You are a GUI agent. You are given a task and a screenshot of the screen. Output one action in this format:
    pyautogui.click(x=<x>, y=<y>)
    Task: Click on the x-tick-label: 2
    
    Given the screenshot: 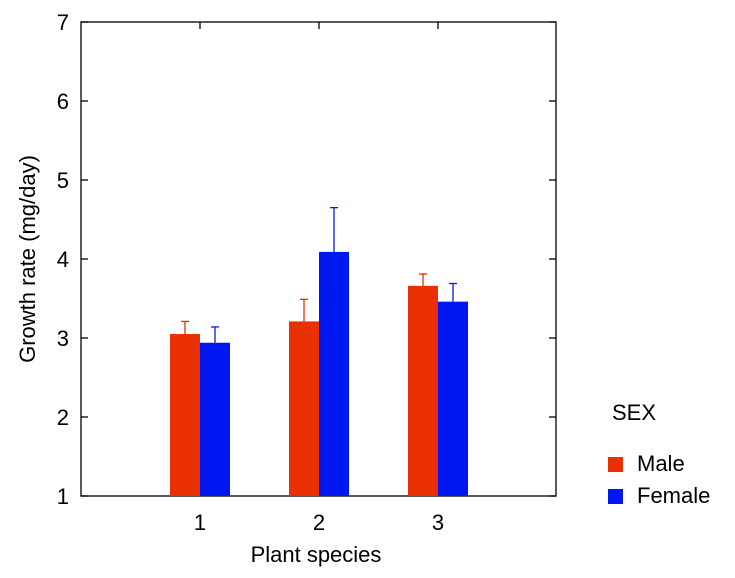 What is the action you would take?
    pyautogui.click(x=319, y=522)
    